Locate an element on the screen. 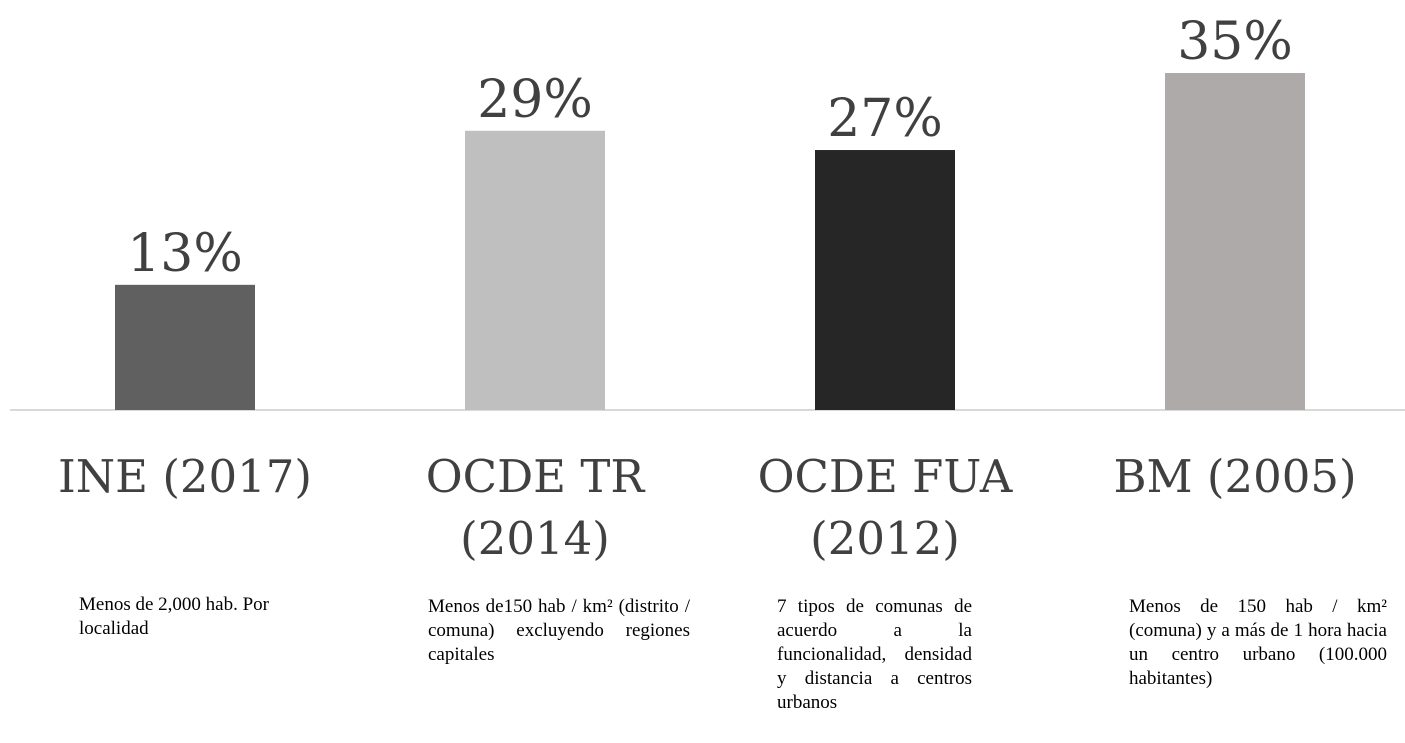 This screenshot has height=743, width=1405. category-label: INE (2017) is located at coordinates (185, 476).